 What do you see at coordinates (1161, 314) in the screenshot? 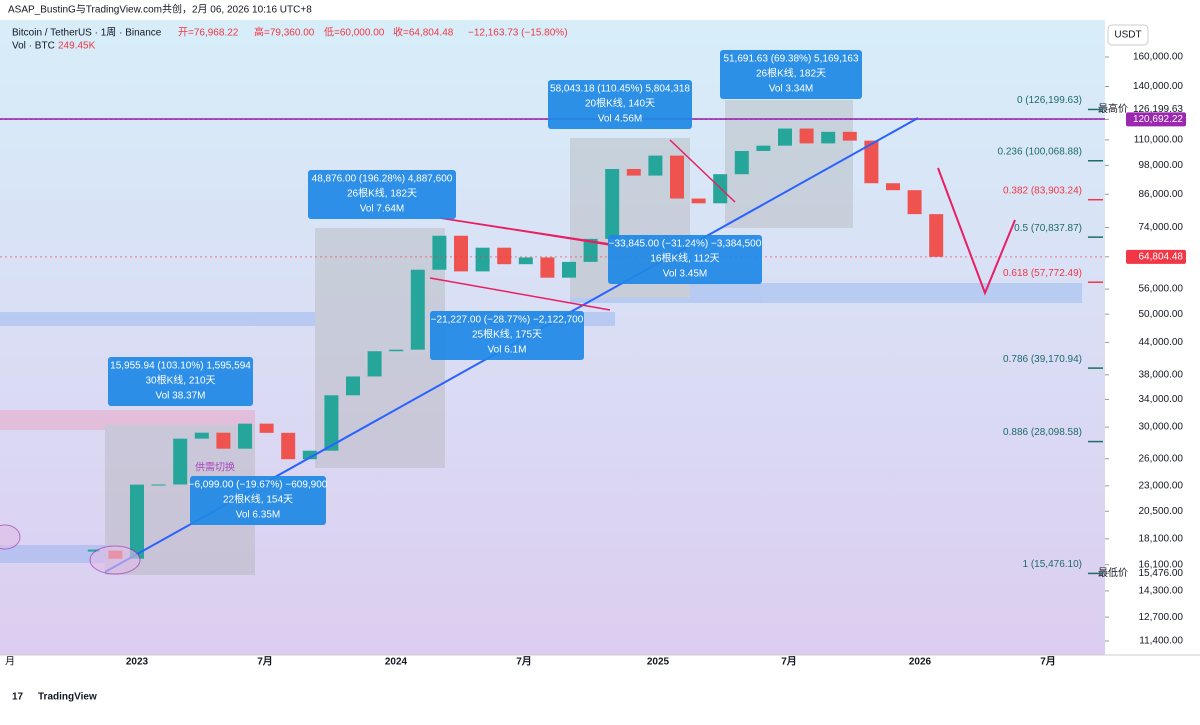
I see `y-tick-label: 50,000.00` at bounding box center [1161, 314].